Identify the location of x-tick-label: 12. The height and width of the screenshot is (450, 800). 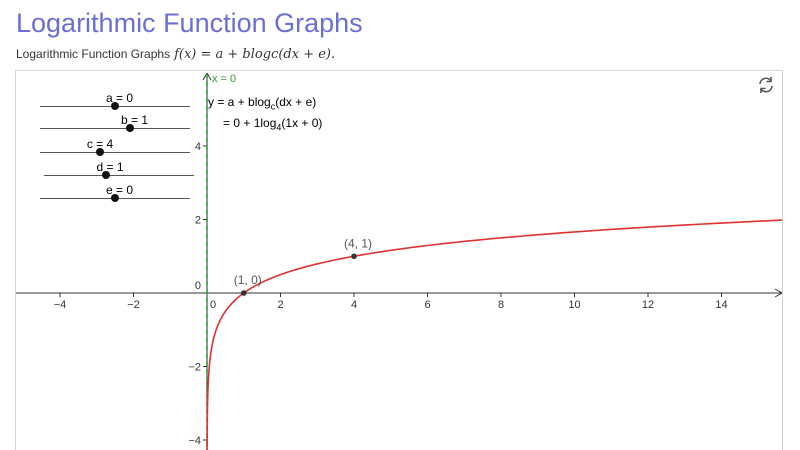
(648, 305).